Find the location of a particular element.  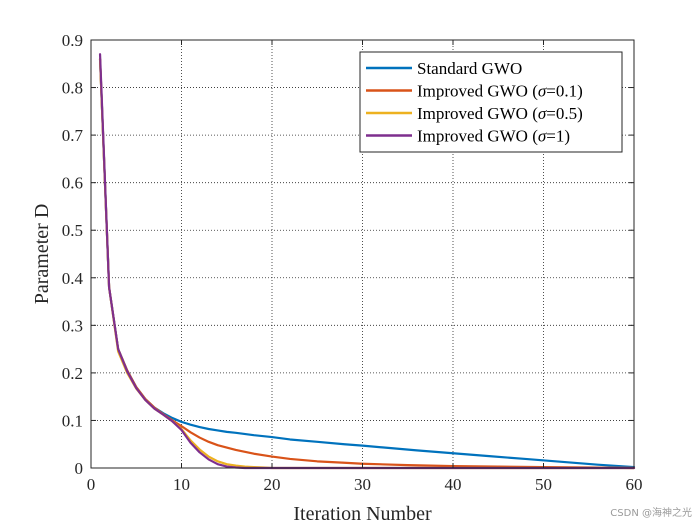

y-tick-label: 0.3 is located at coordinates (72, 325).